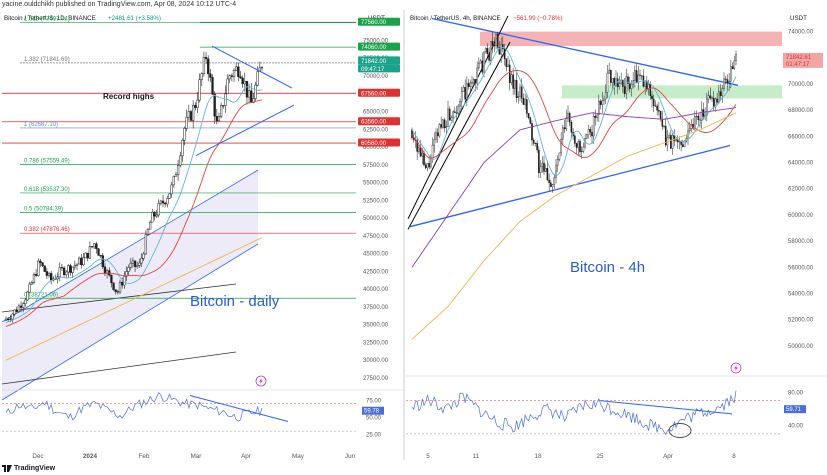 This screenshot has height=475, width=827. I want to click on h4-ma-purple, so click(574, 187).